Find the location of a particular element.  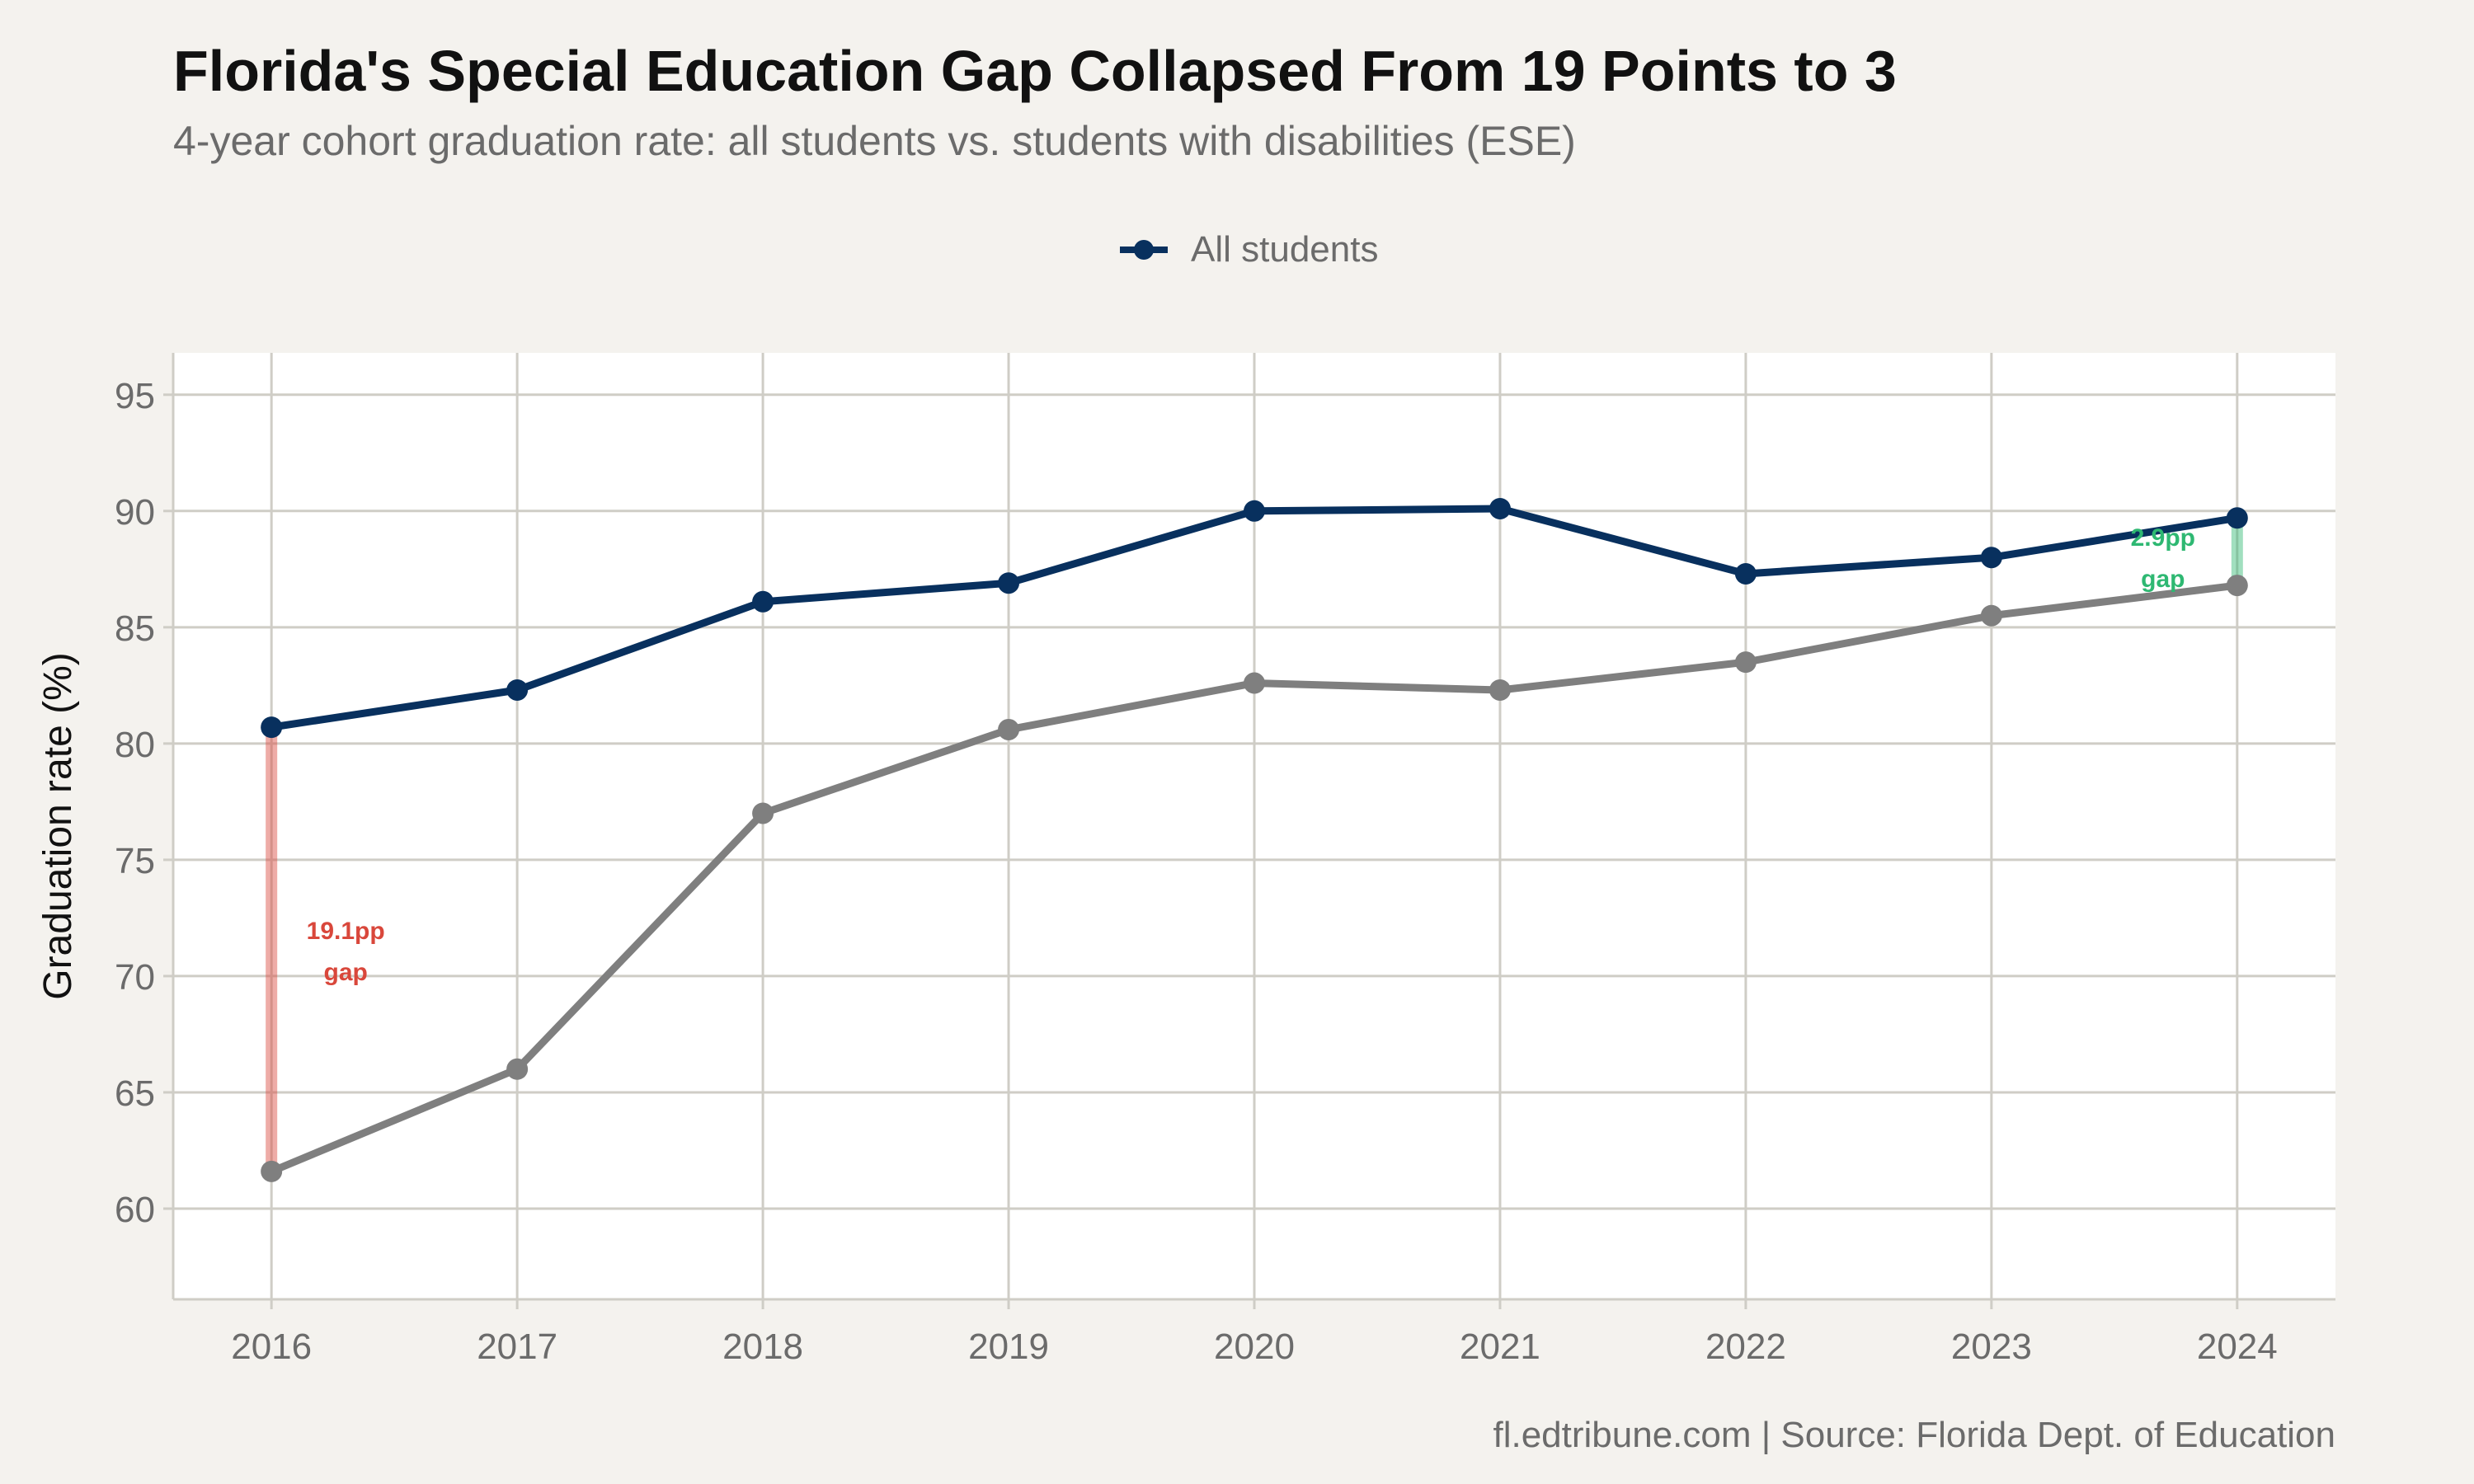

gap-label-2016: 19.1pp is located at coordinates (346, 932).